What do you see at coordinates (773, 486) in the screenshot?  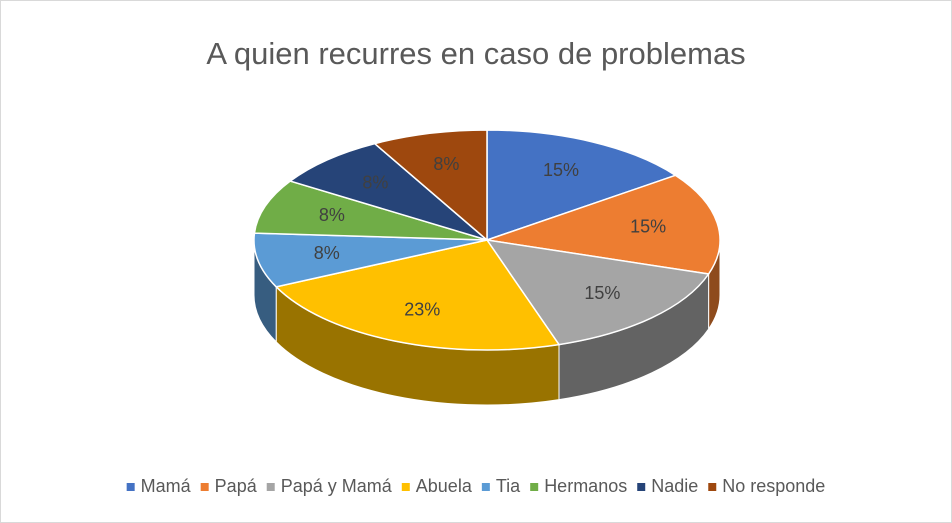 I see `legend-label: No responde` at bounding box center [773, 486].